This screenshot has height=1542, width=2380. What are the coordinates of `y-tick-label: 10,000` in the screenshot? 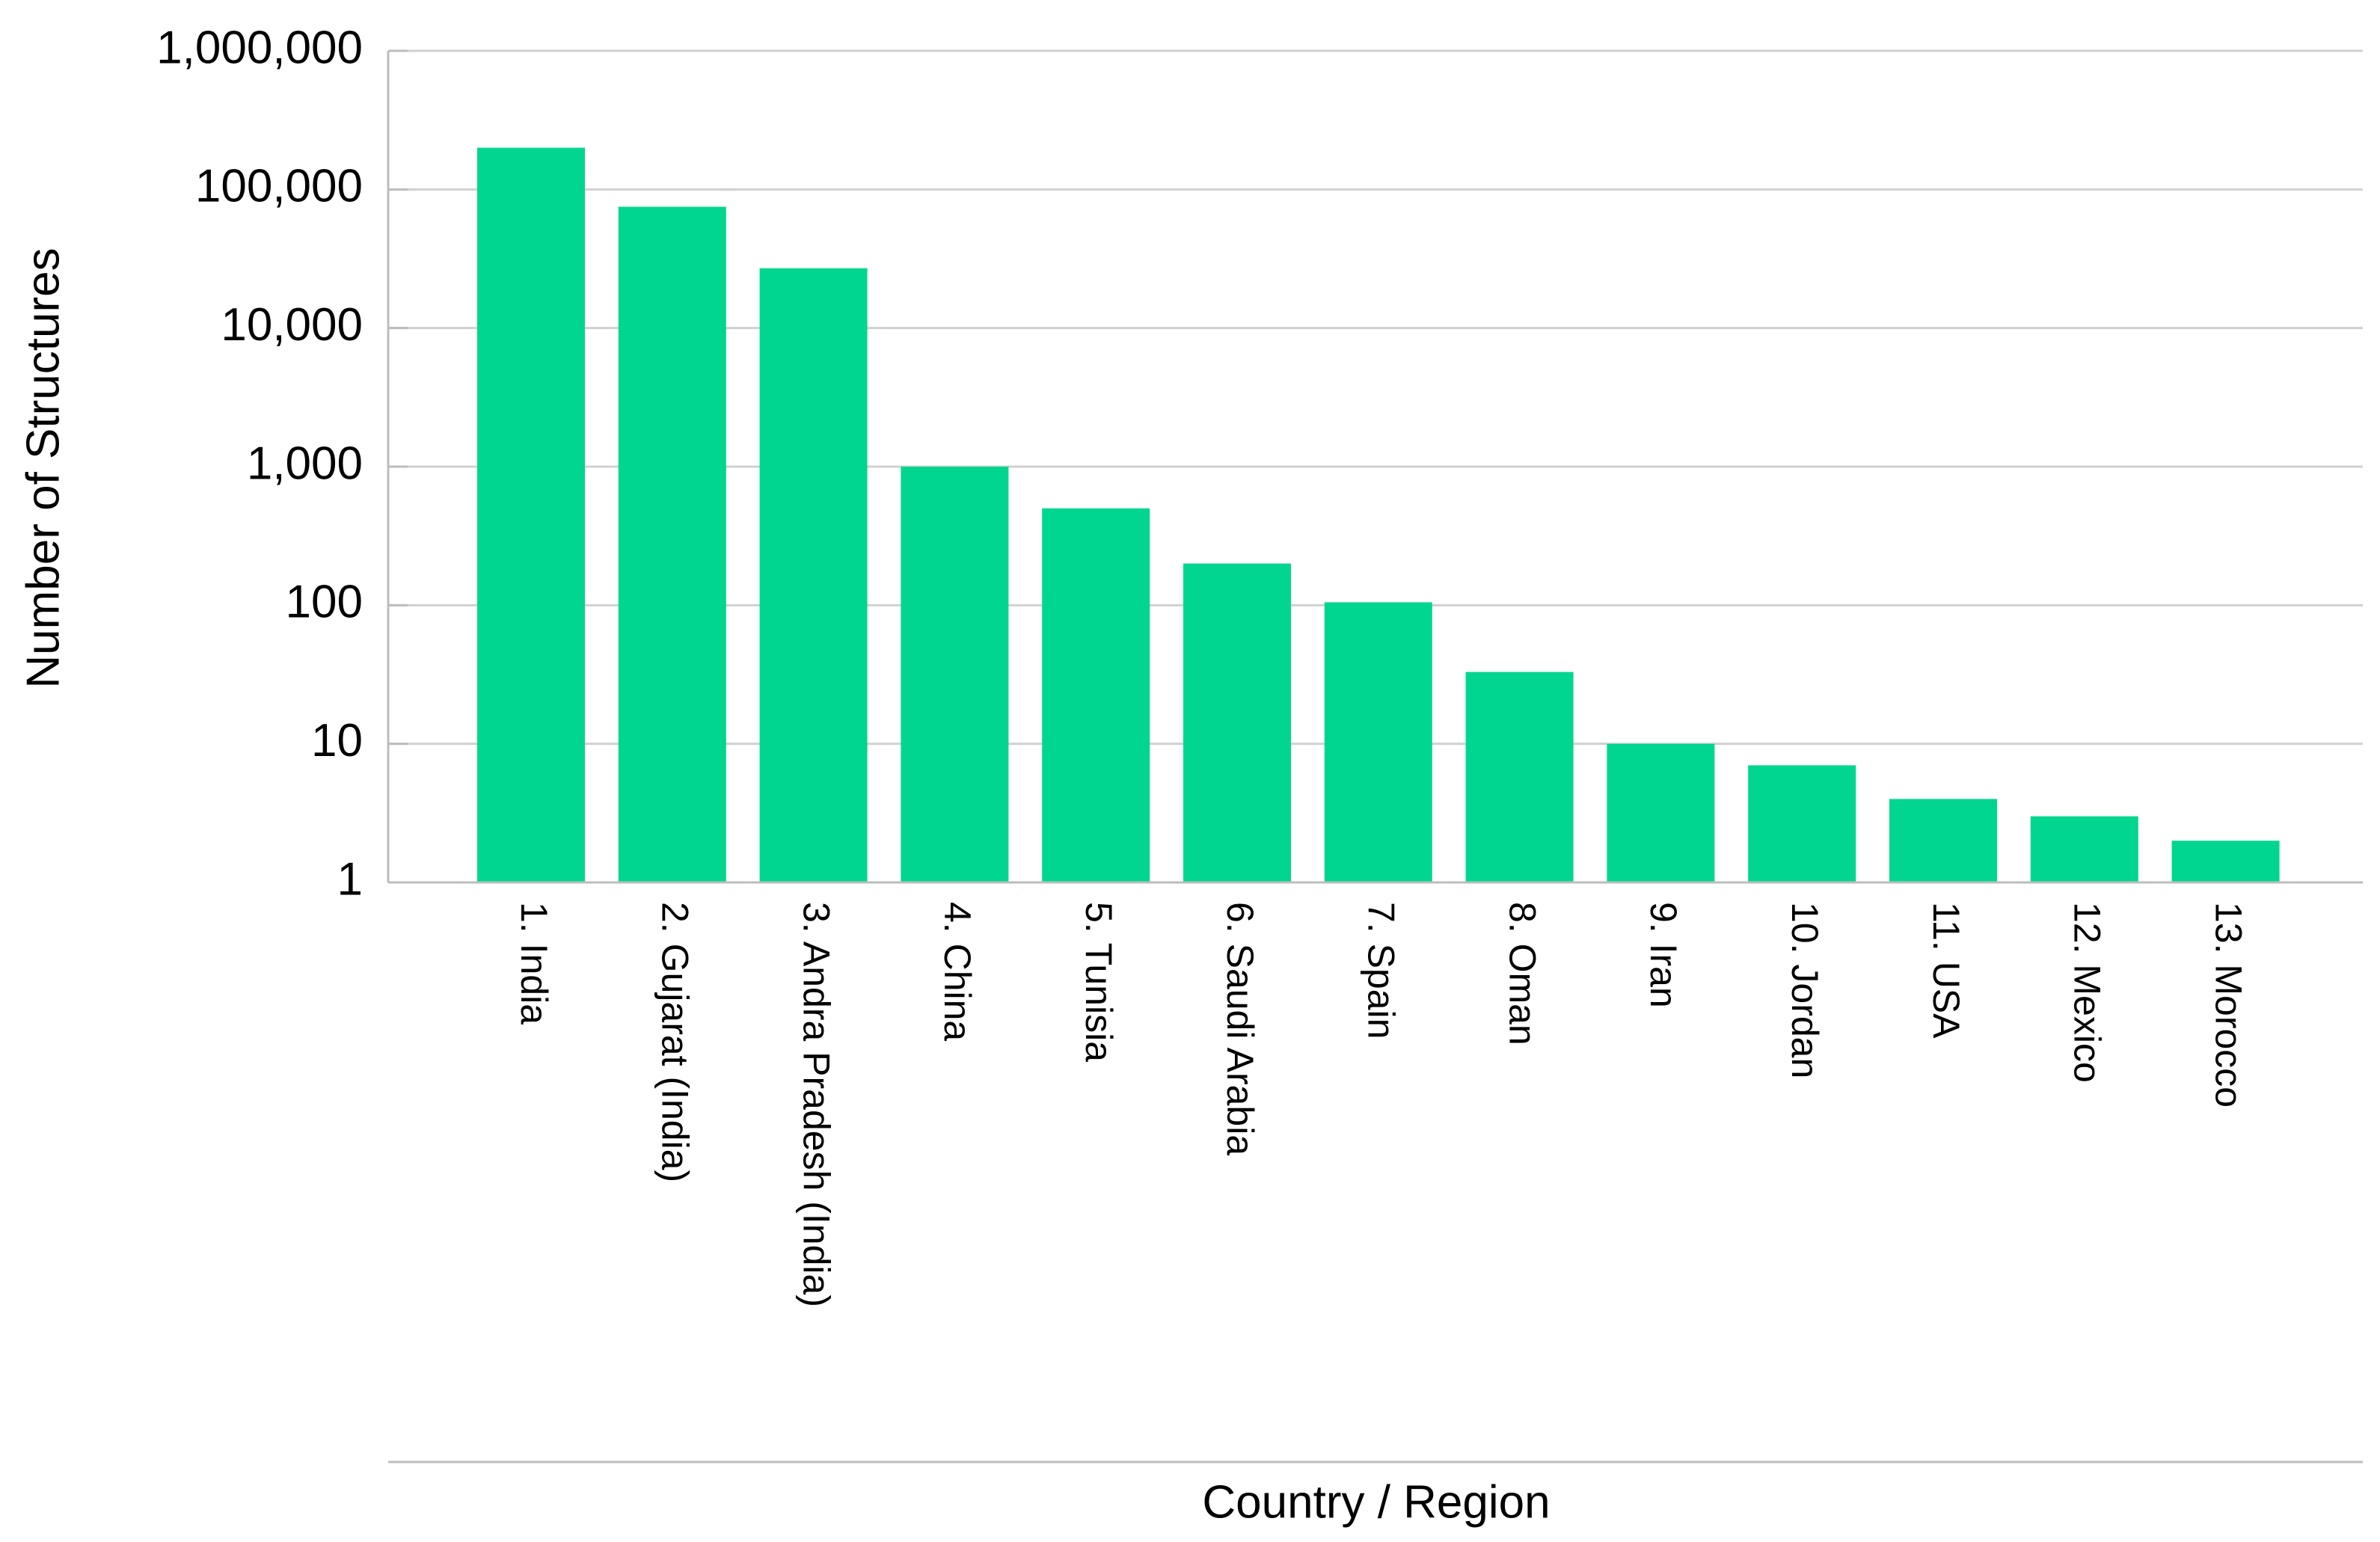 It's located at (292, 325).